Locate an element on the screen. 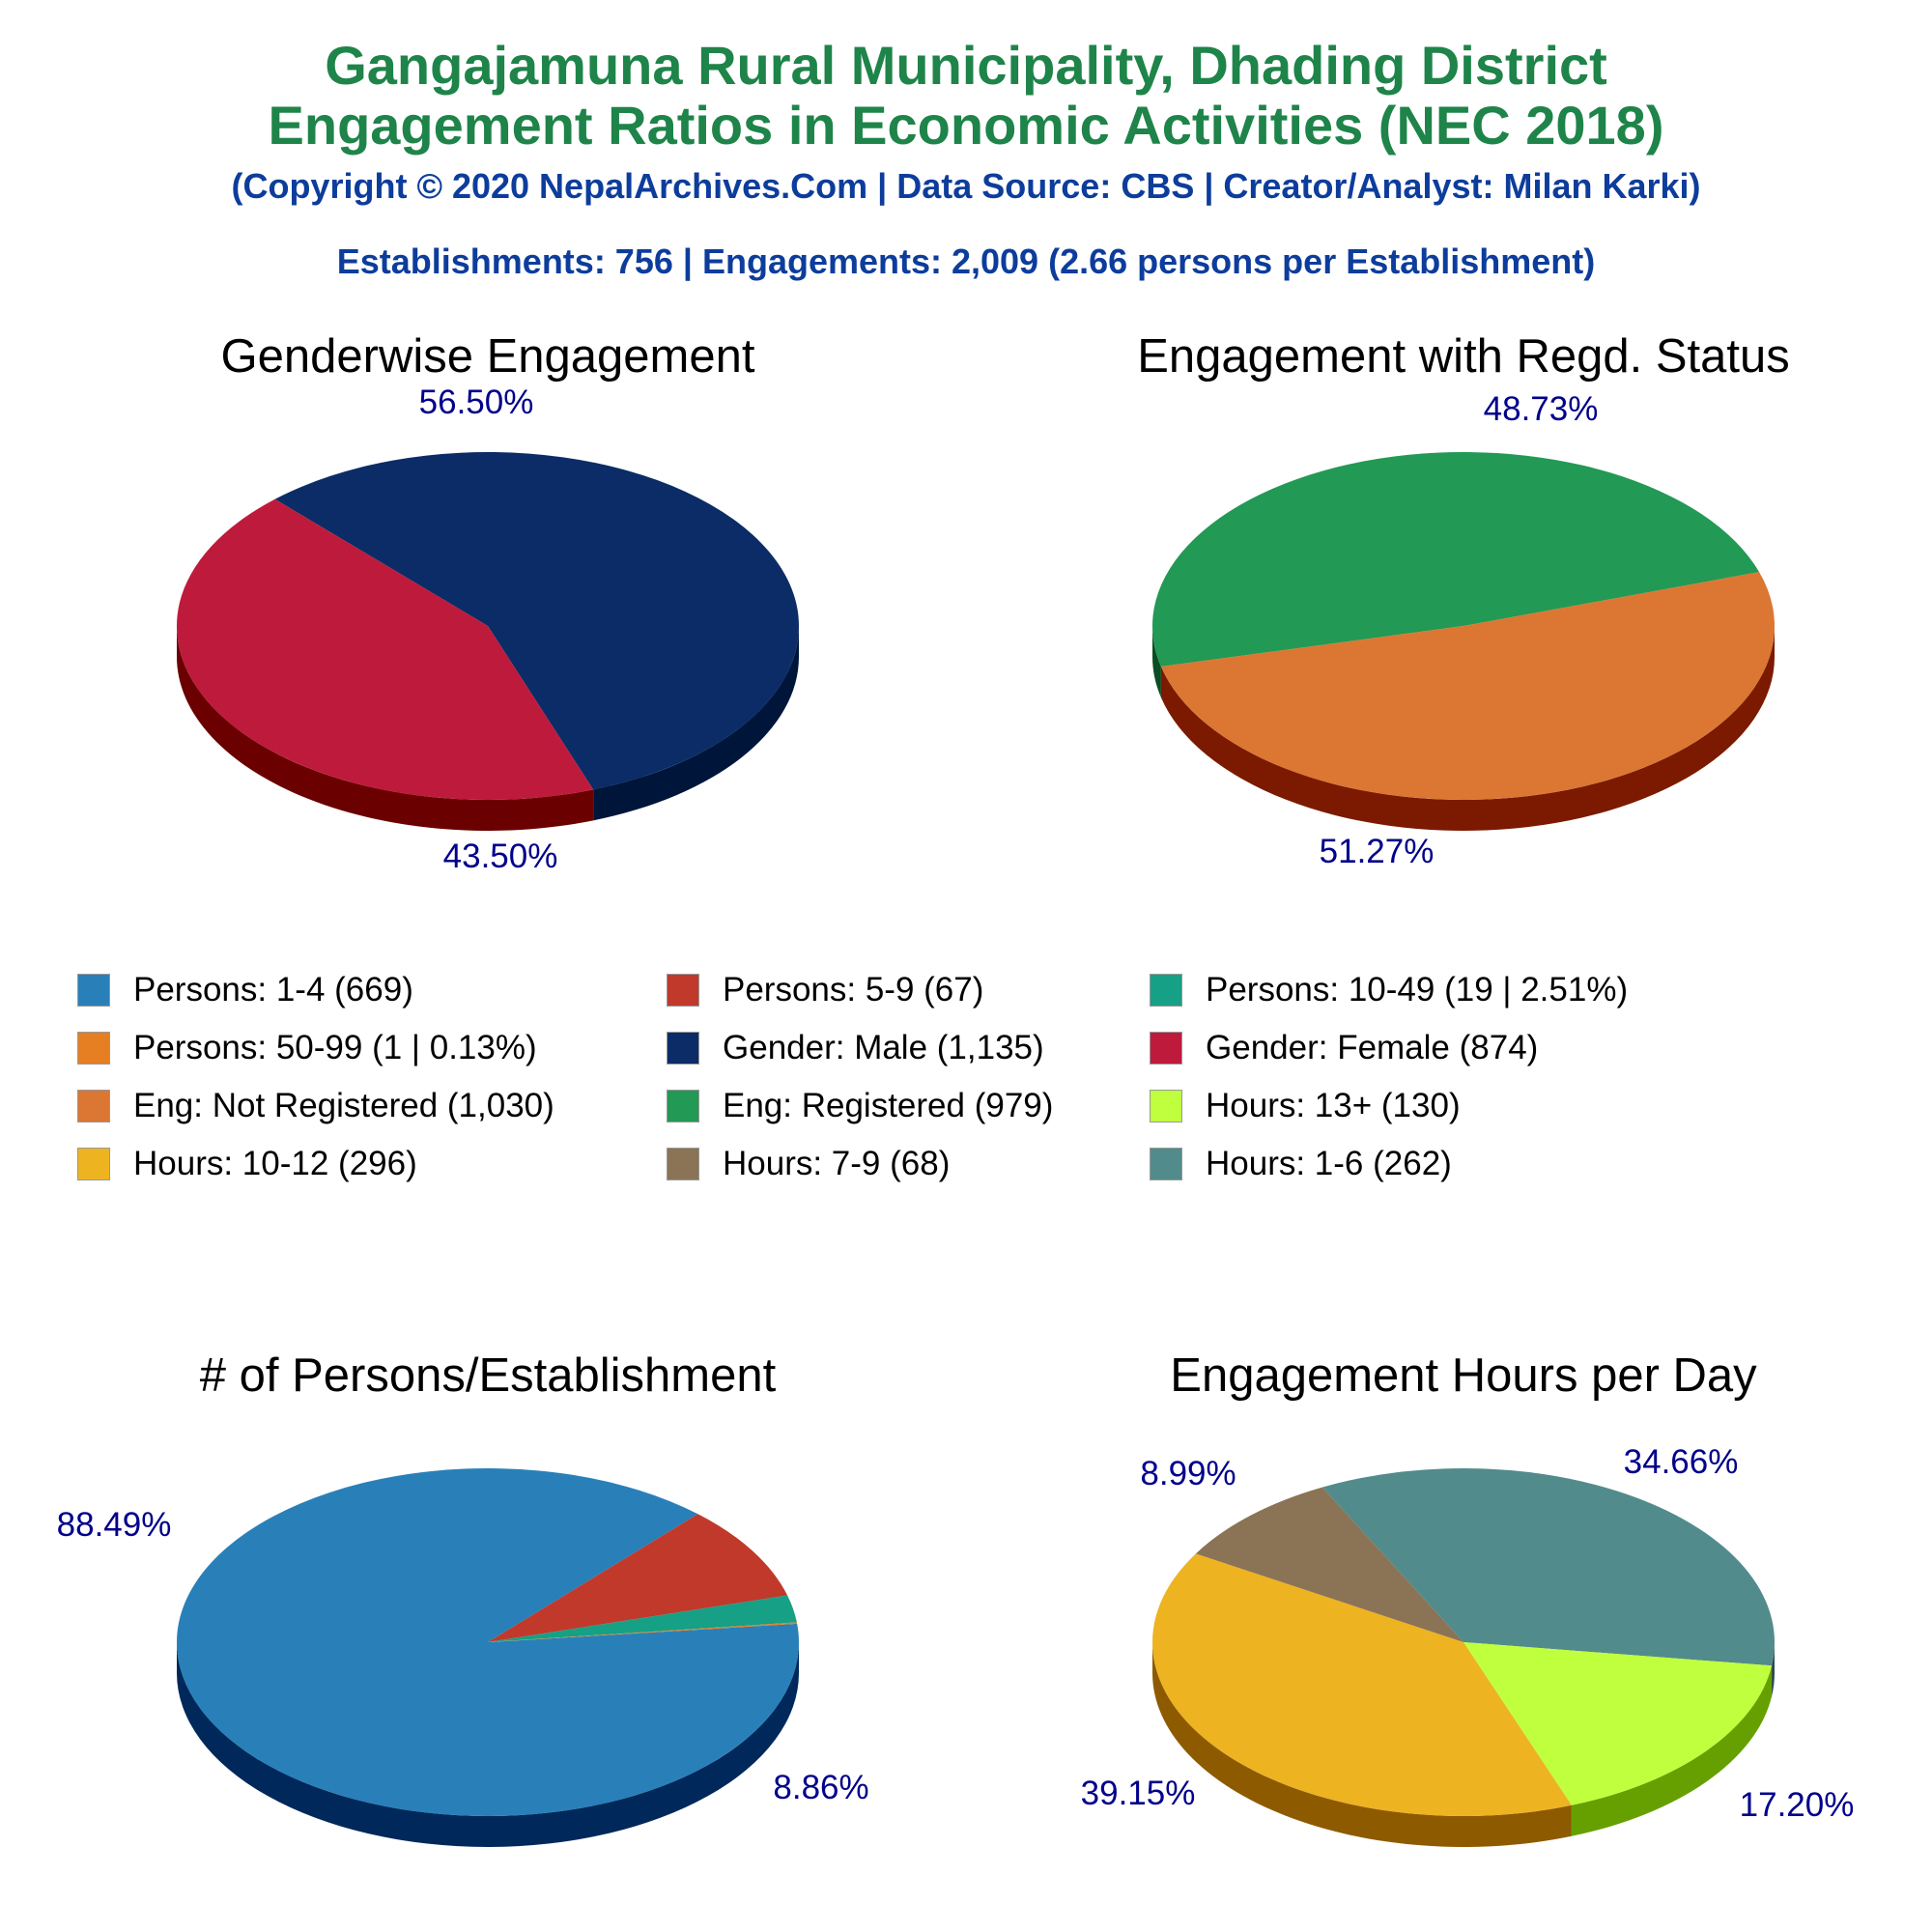 This screenshot has height=1932, width=1932. pie-percent-label: 34.66% is located at coordinates (1681, 1462).